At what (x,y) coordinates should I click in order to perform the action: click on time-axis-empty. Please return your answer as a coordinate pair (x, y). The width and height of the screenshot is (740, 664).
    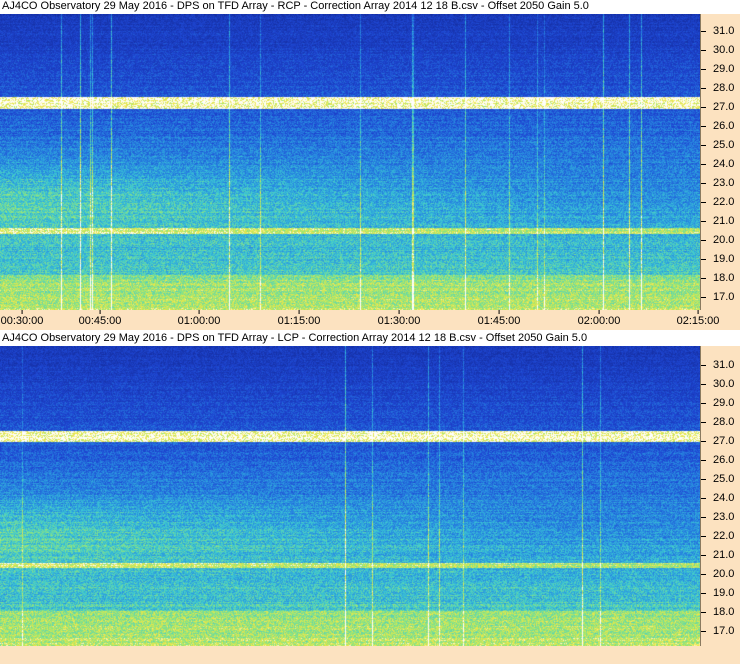
    Looking at the image, I should click on (370, 655).